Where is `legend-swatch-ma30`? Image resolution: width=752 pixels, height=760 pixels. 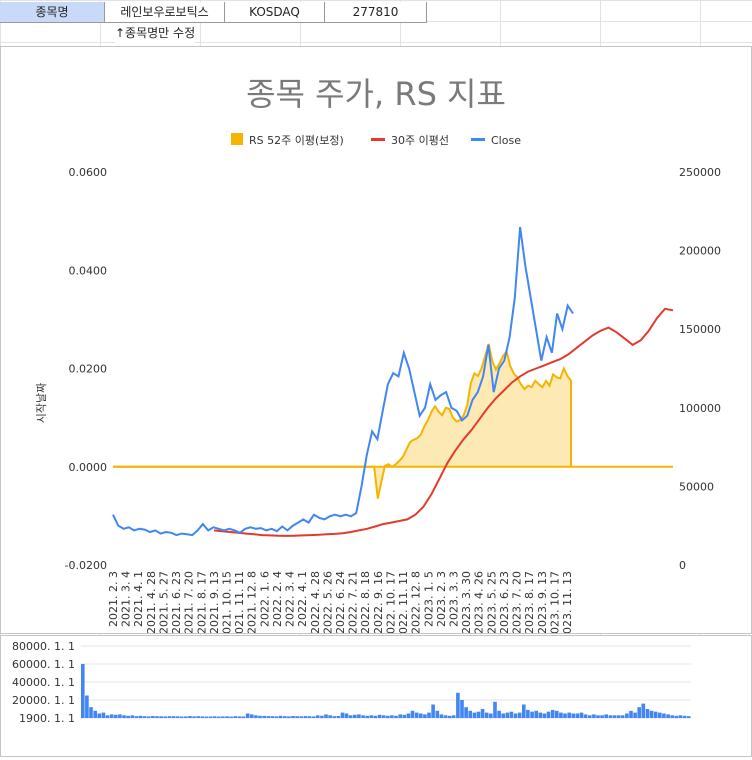 legend-swatch-ma30 is located at coordinates (378, 139).